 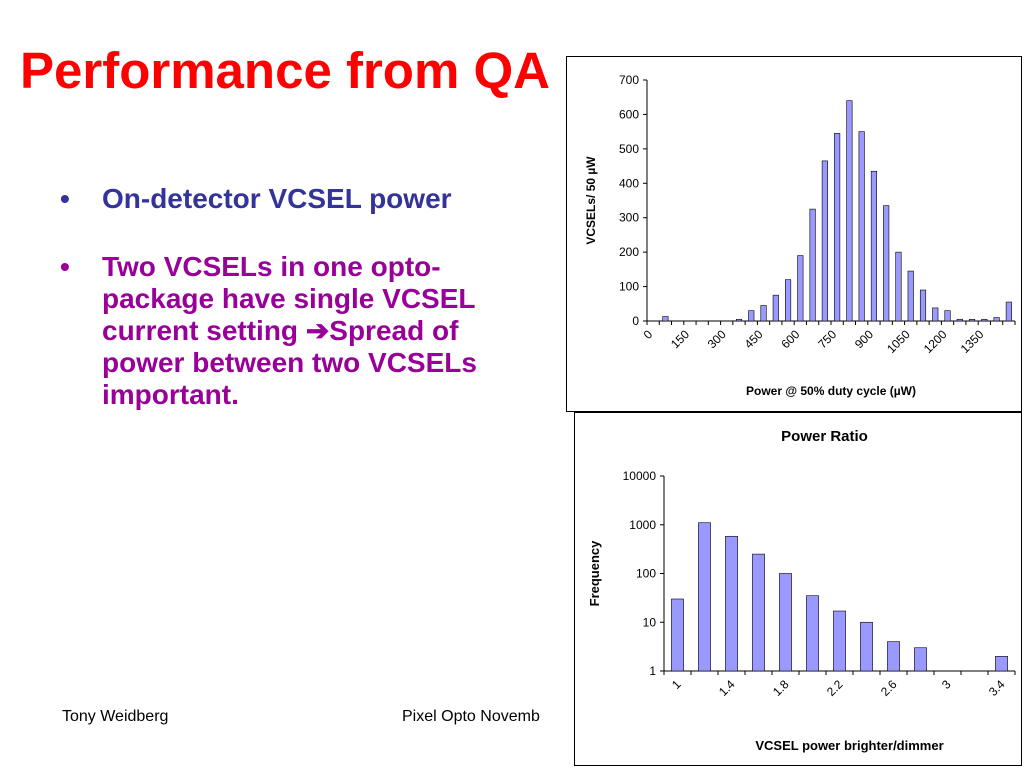 What do you see at coordinates (676, 684) in the screenshot?
I see `x-tick-label: 1` at bounding box center [676, 684].